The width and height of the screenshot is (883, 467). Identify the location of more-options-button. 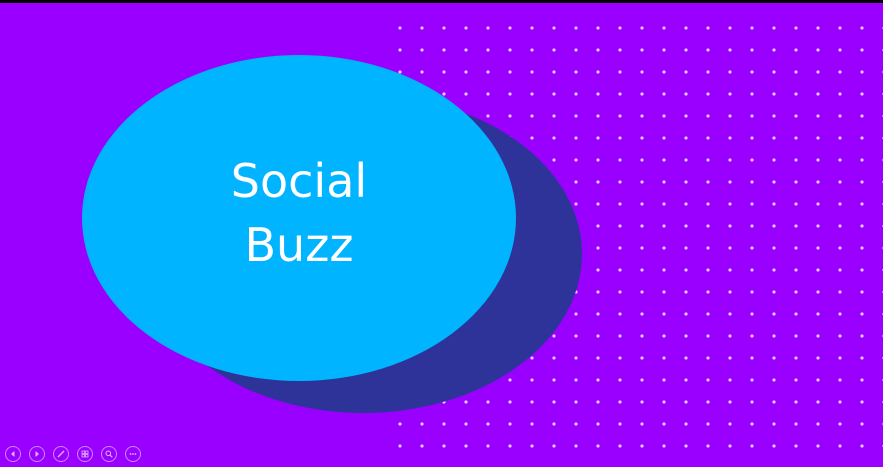
(133, 454).